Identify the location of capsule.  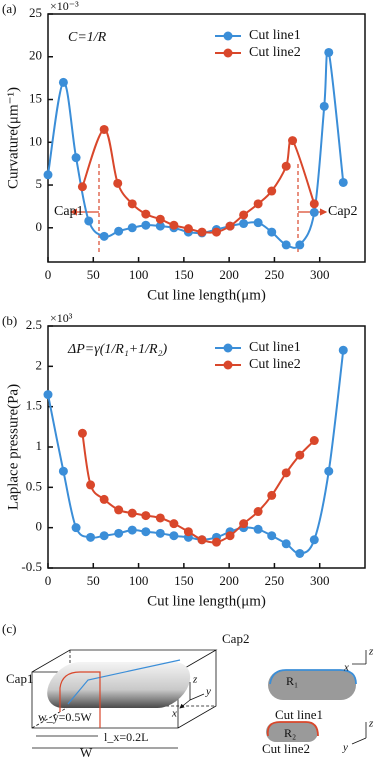
(119, 685).